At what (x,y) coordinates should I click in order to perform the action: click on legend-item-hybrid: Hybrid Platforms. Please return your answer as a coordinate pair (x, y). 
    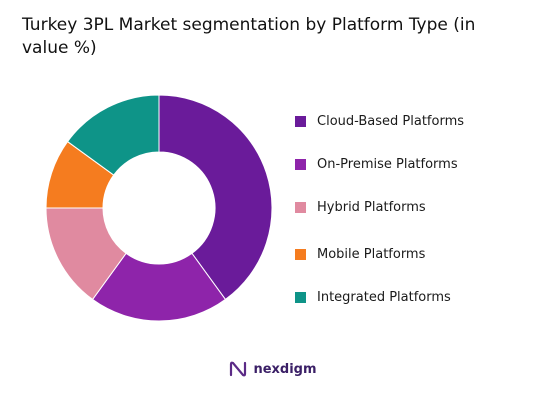
    Looking at the image, I should click on (360, 207).